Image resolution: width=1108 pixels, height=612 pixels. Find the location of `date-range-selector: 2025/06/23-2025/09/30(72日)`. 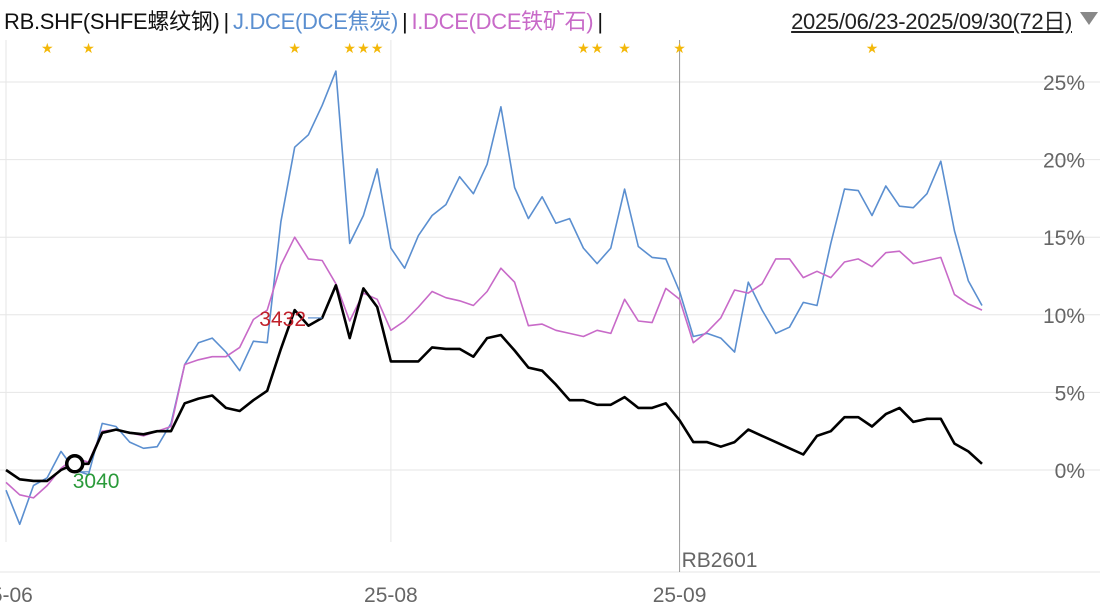

date-range-selector: 2025/06/23-2025/09/30(72日) is located at coordinates (931, 21).